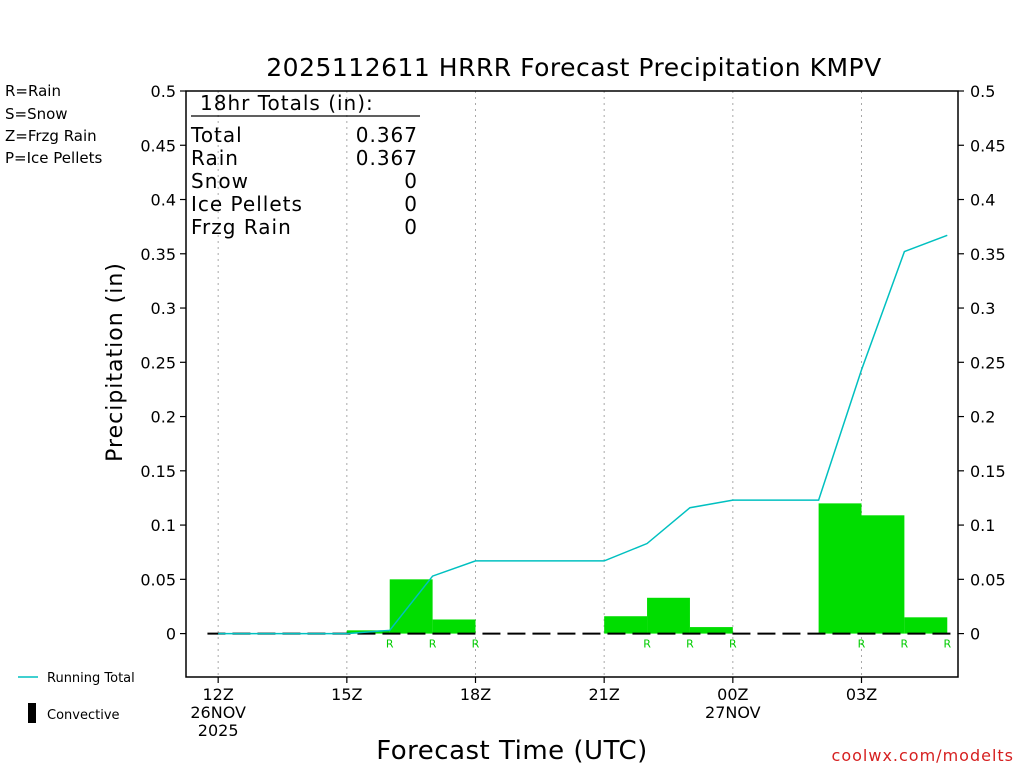  What do you see at coordinates (733, 644) in the screenshot?
I see `precip-type-label-12: R` at bounding box center [733, 644].